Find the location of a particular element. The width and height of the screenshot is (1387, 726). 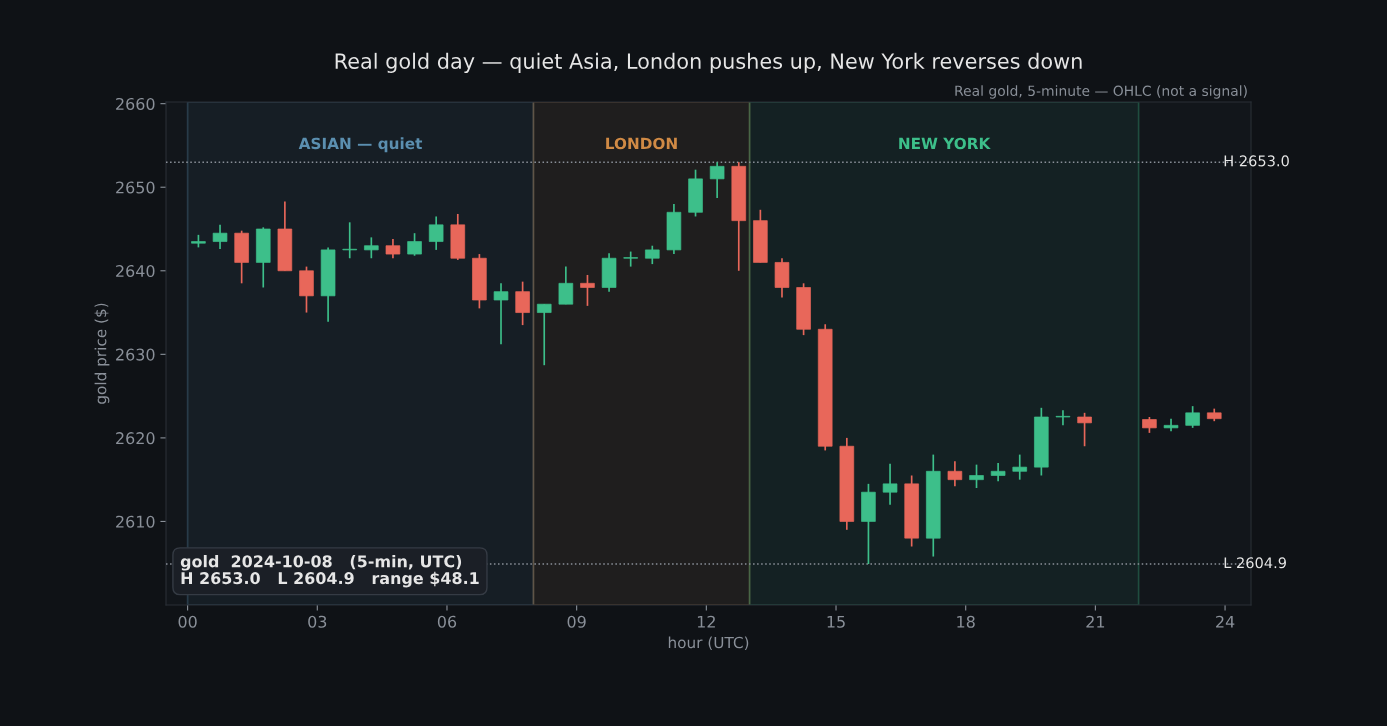

x-axis-title: hour (UTC) is located at coordinates (708, 643).